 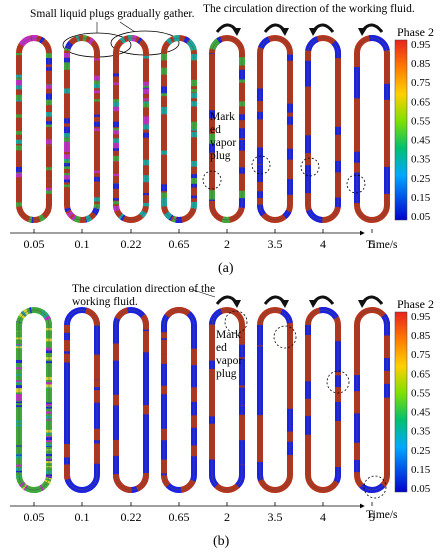 I want to click on pipe-outline, so click(x=131, y=129).